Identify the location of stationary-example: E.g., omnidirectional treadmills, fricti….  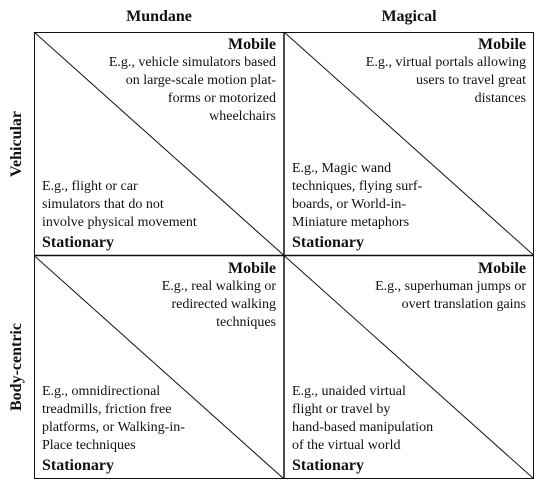
(113, 418).